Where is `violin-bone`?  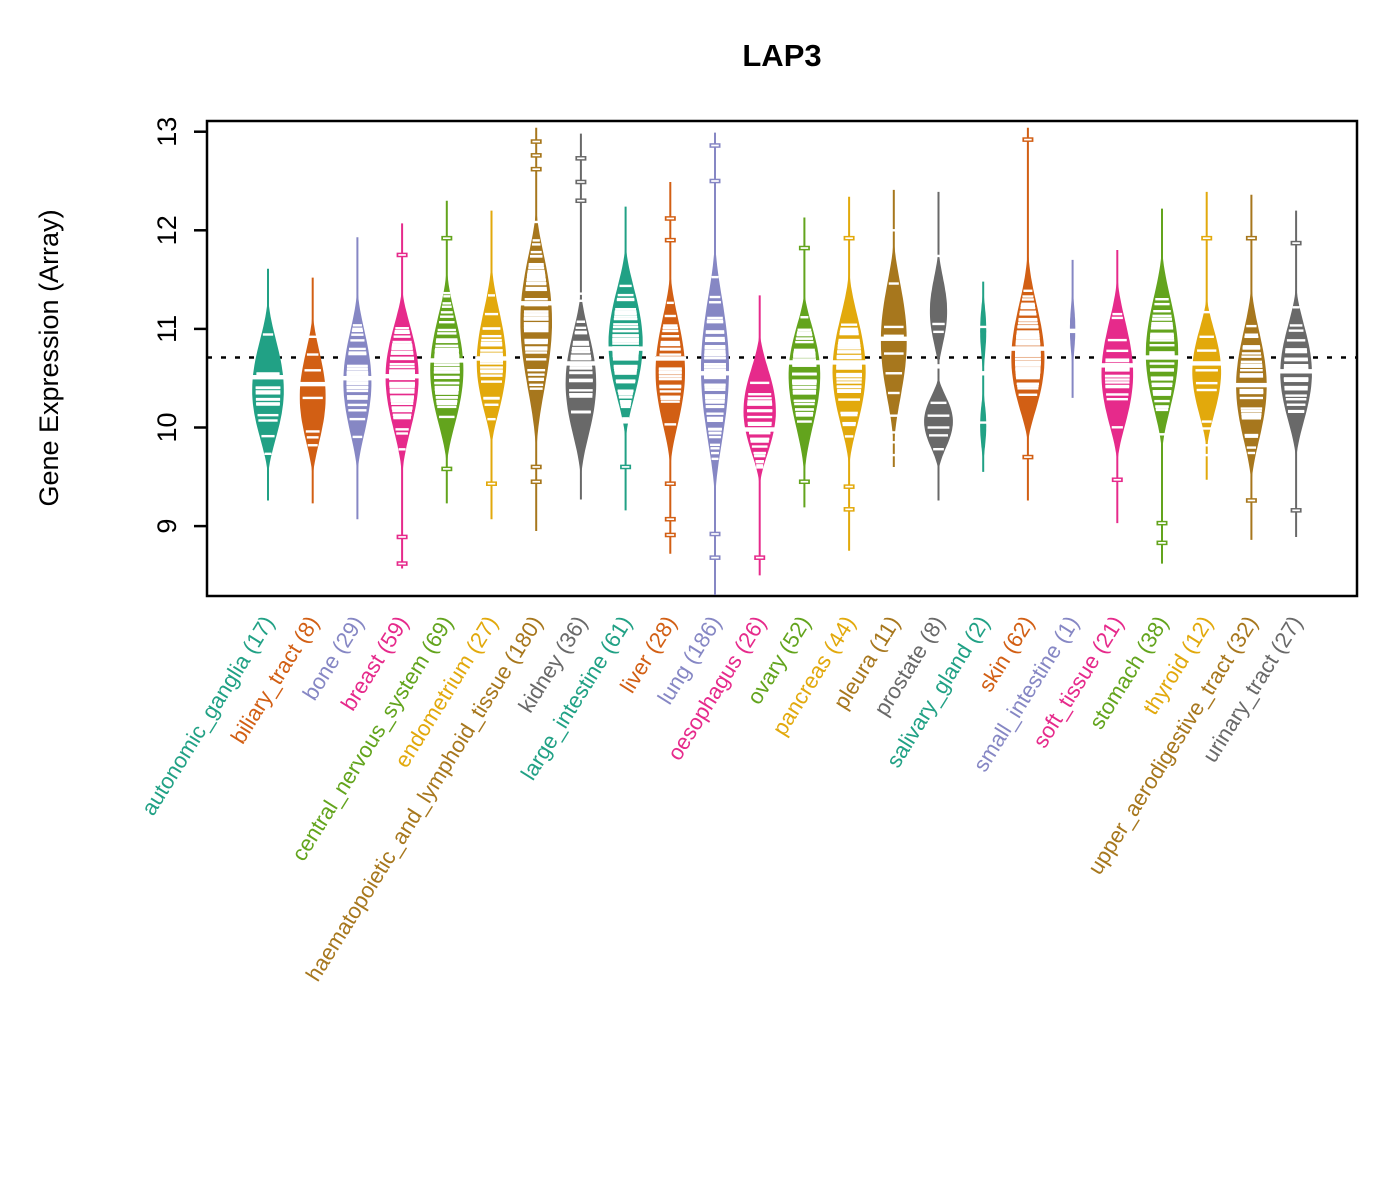
violin-bone is located at coordinates (357, 378).